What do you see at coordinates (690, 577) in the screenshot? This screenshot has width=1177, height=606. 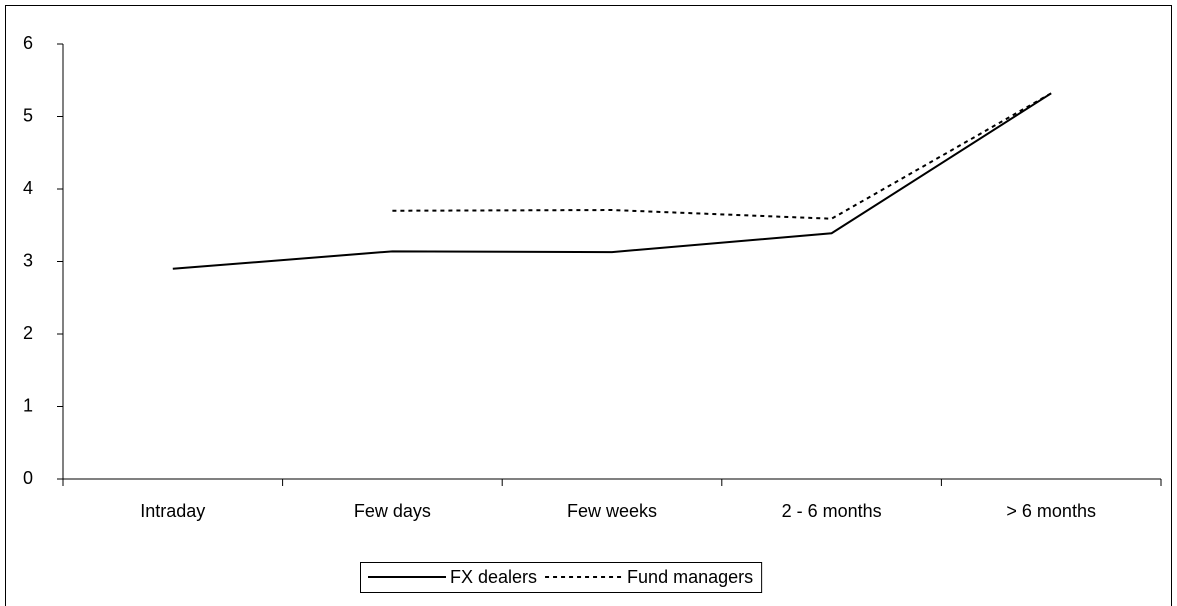 I see `legend-label: Fund managers` at bounding box center [690, 577].